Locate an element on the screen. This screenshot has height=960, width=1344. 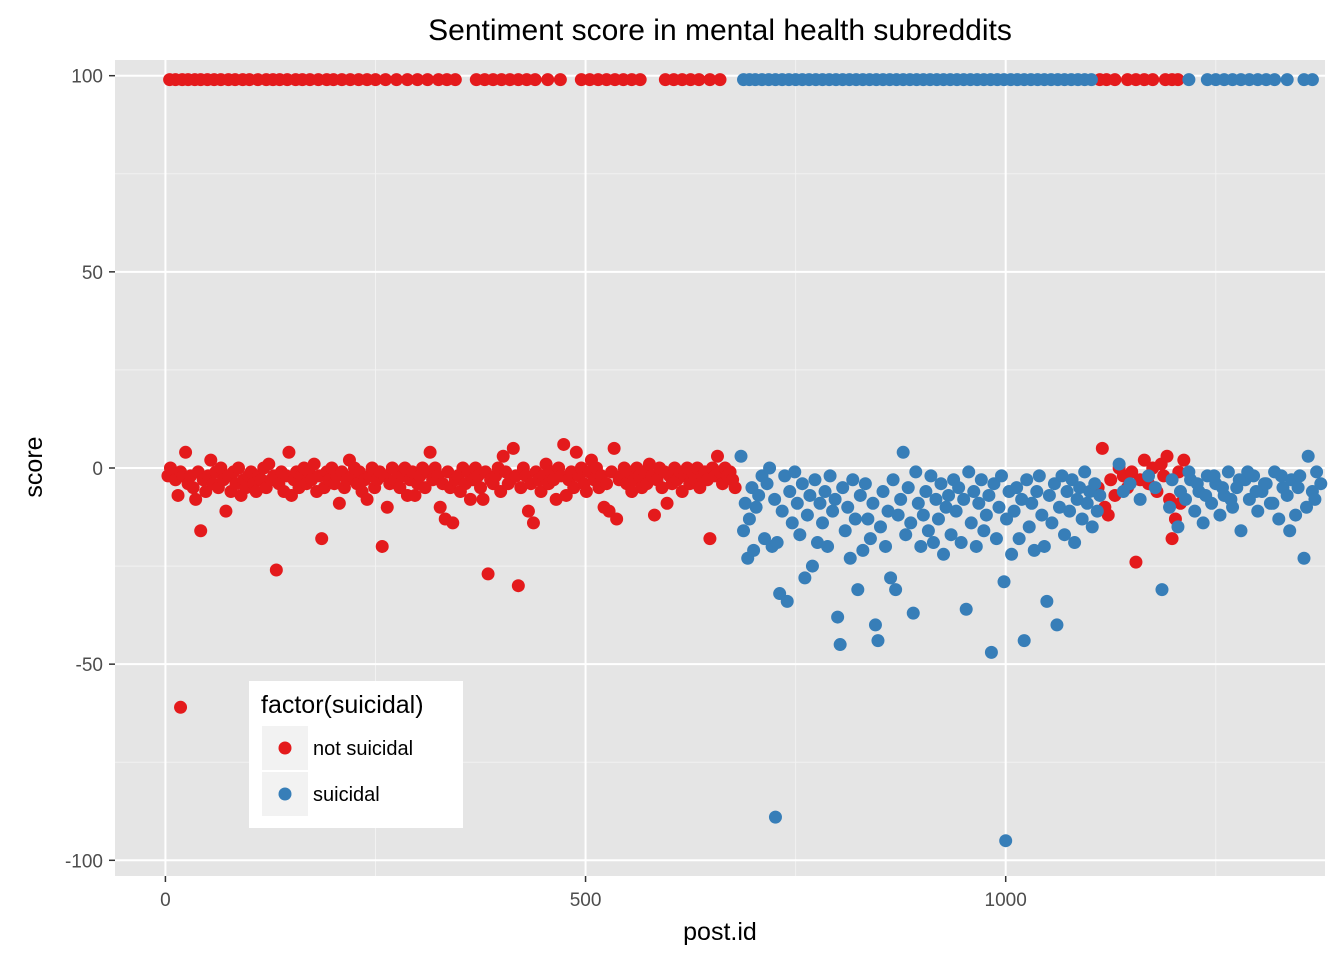
y-tick-label: 50 is located at coordinates (92, 273).